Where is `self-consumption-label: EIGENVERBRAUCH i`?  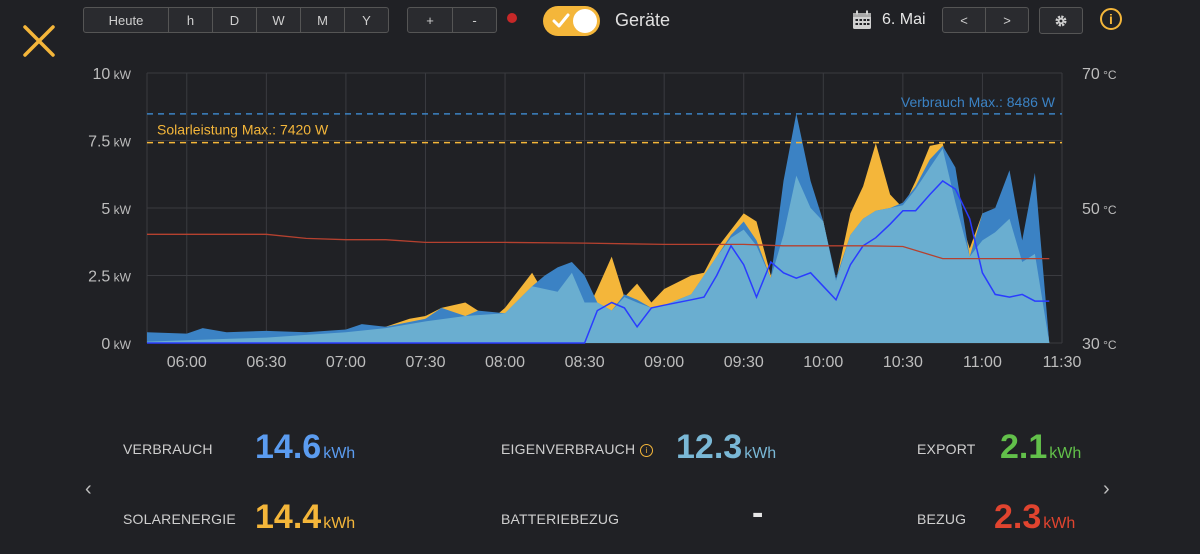
self-consumption-label: EIGENVERBRAUCH i is located at coordinates (577, 449).